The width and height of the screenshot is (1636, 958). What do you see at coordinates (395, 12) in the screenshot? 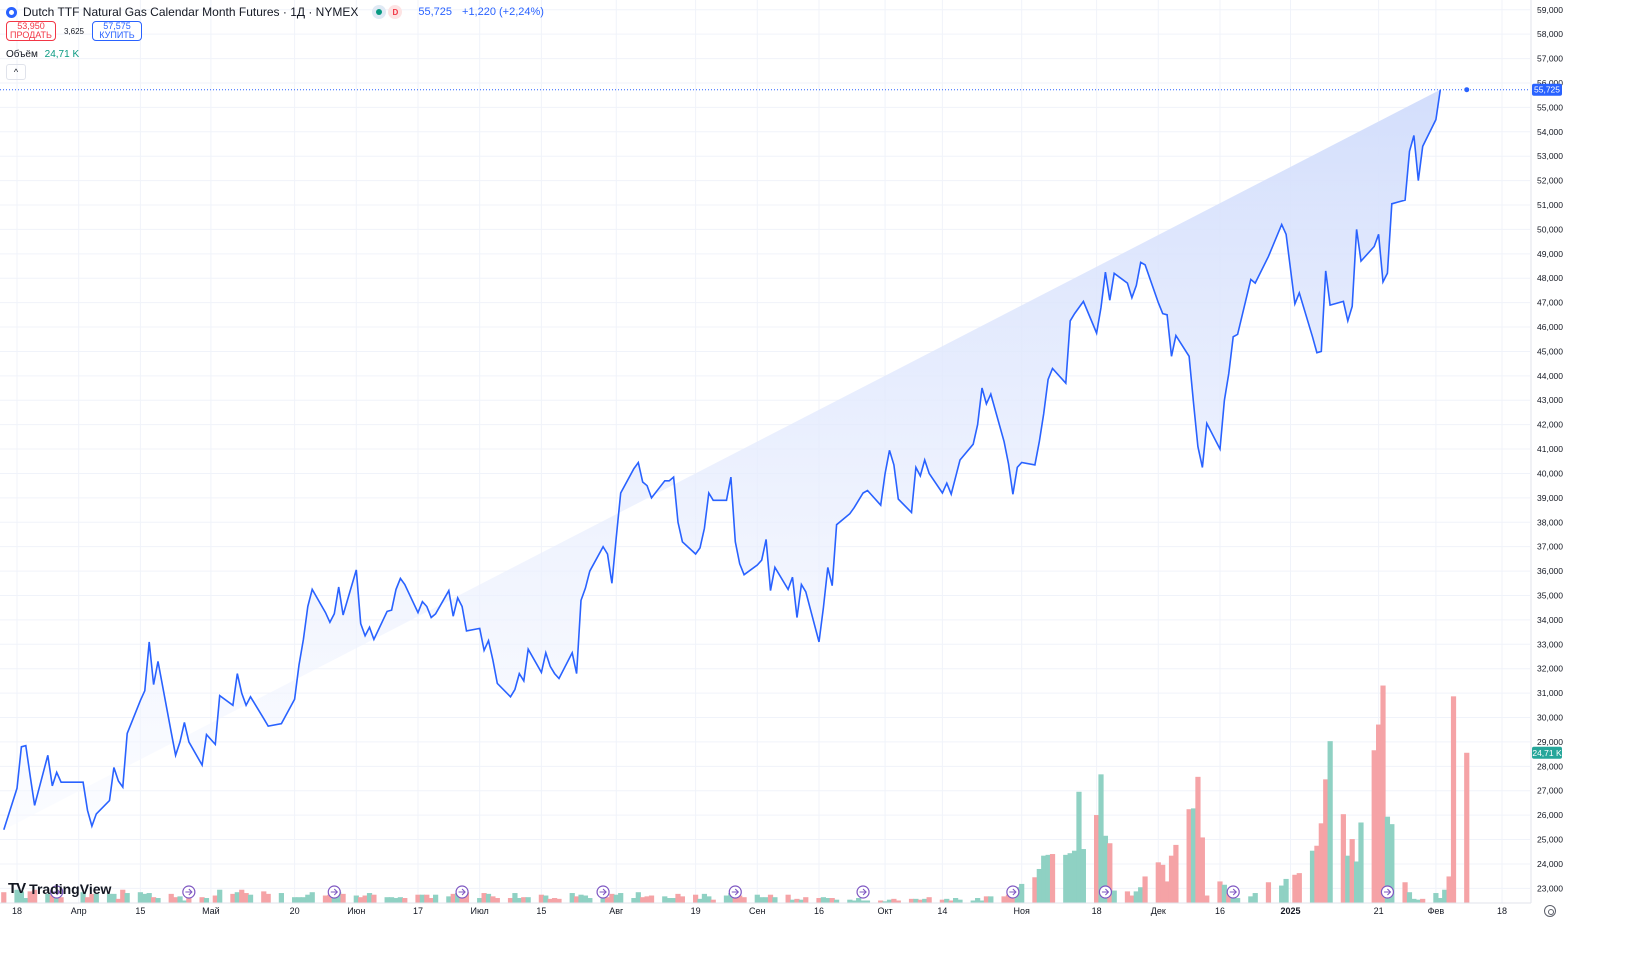
I see `d-badge: D` at bounding box center [395, 12].